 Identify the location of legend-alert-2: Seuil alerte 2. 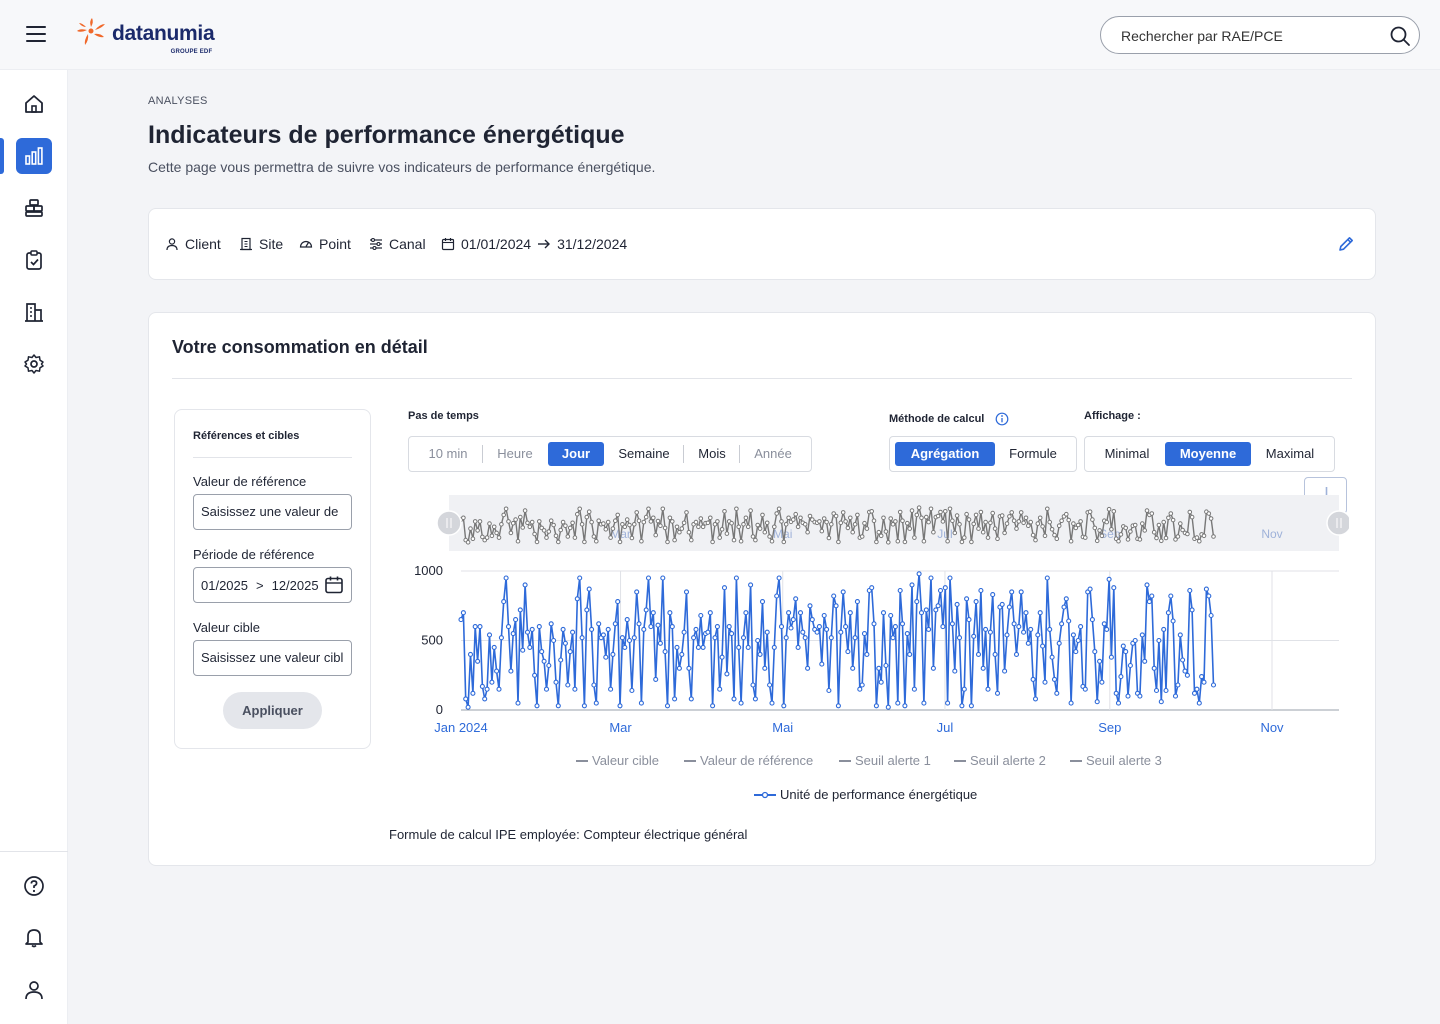
(1000, 760).